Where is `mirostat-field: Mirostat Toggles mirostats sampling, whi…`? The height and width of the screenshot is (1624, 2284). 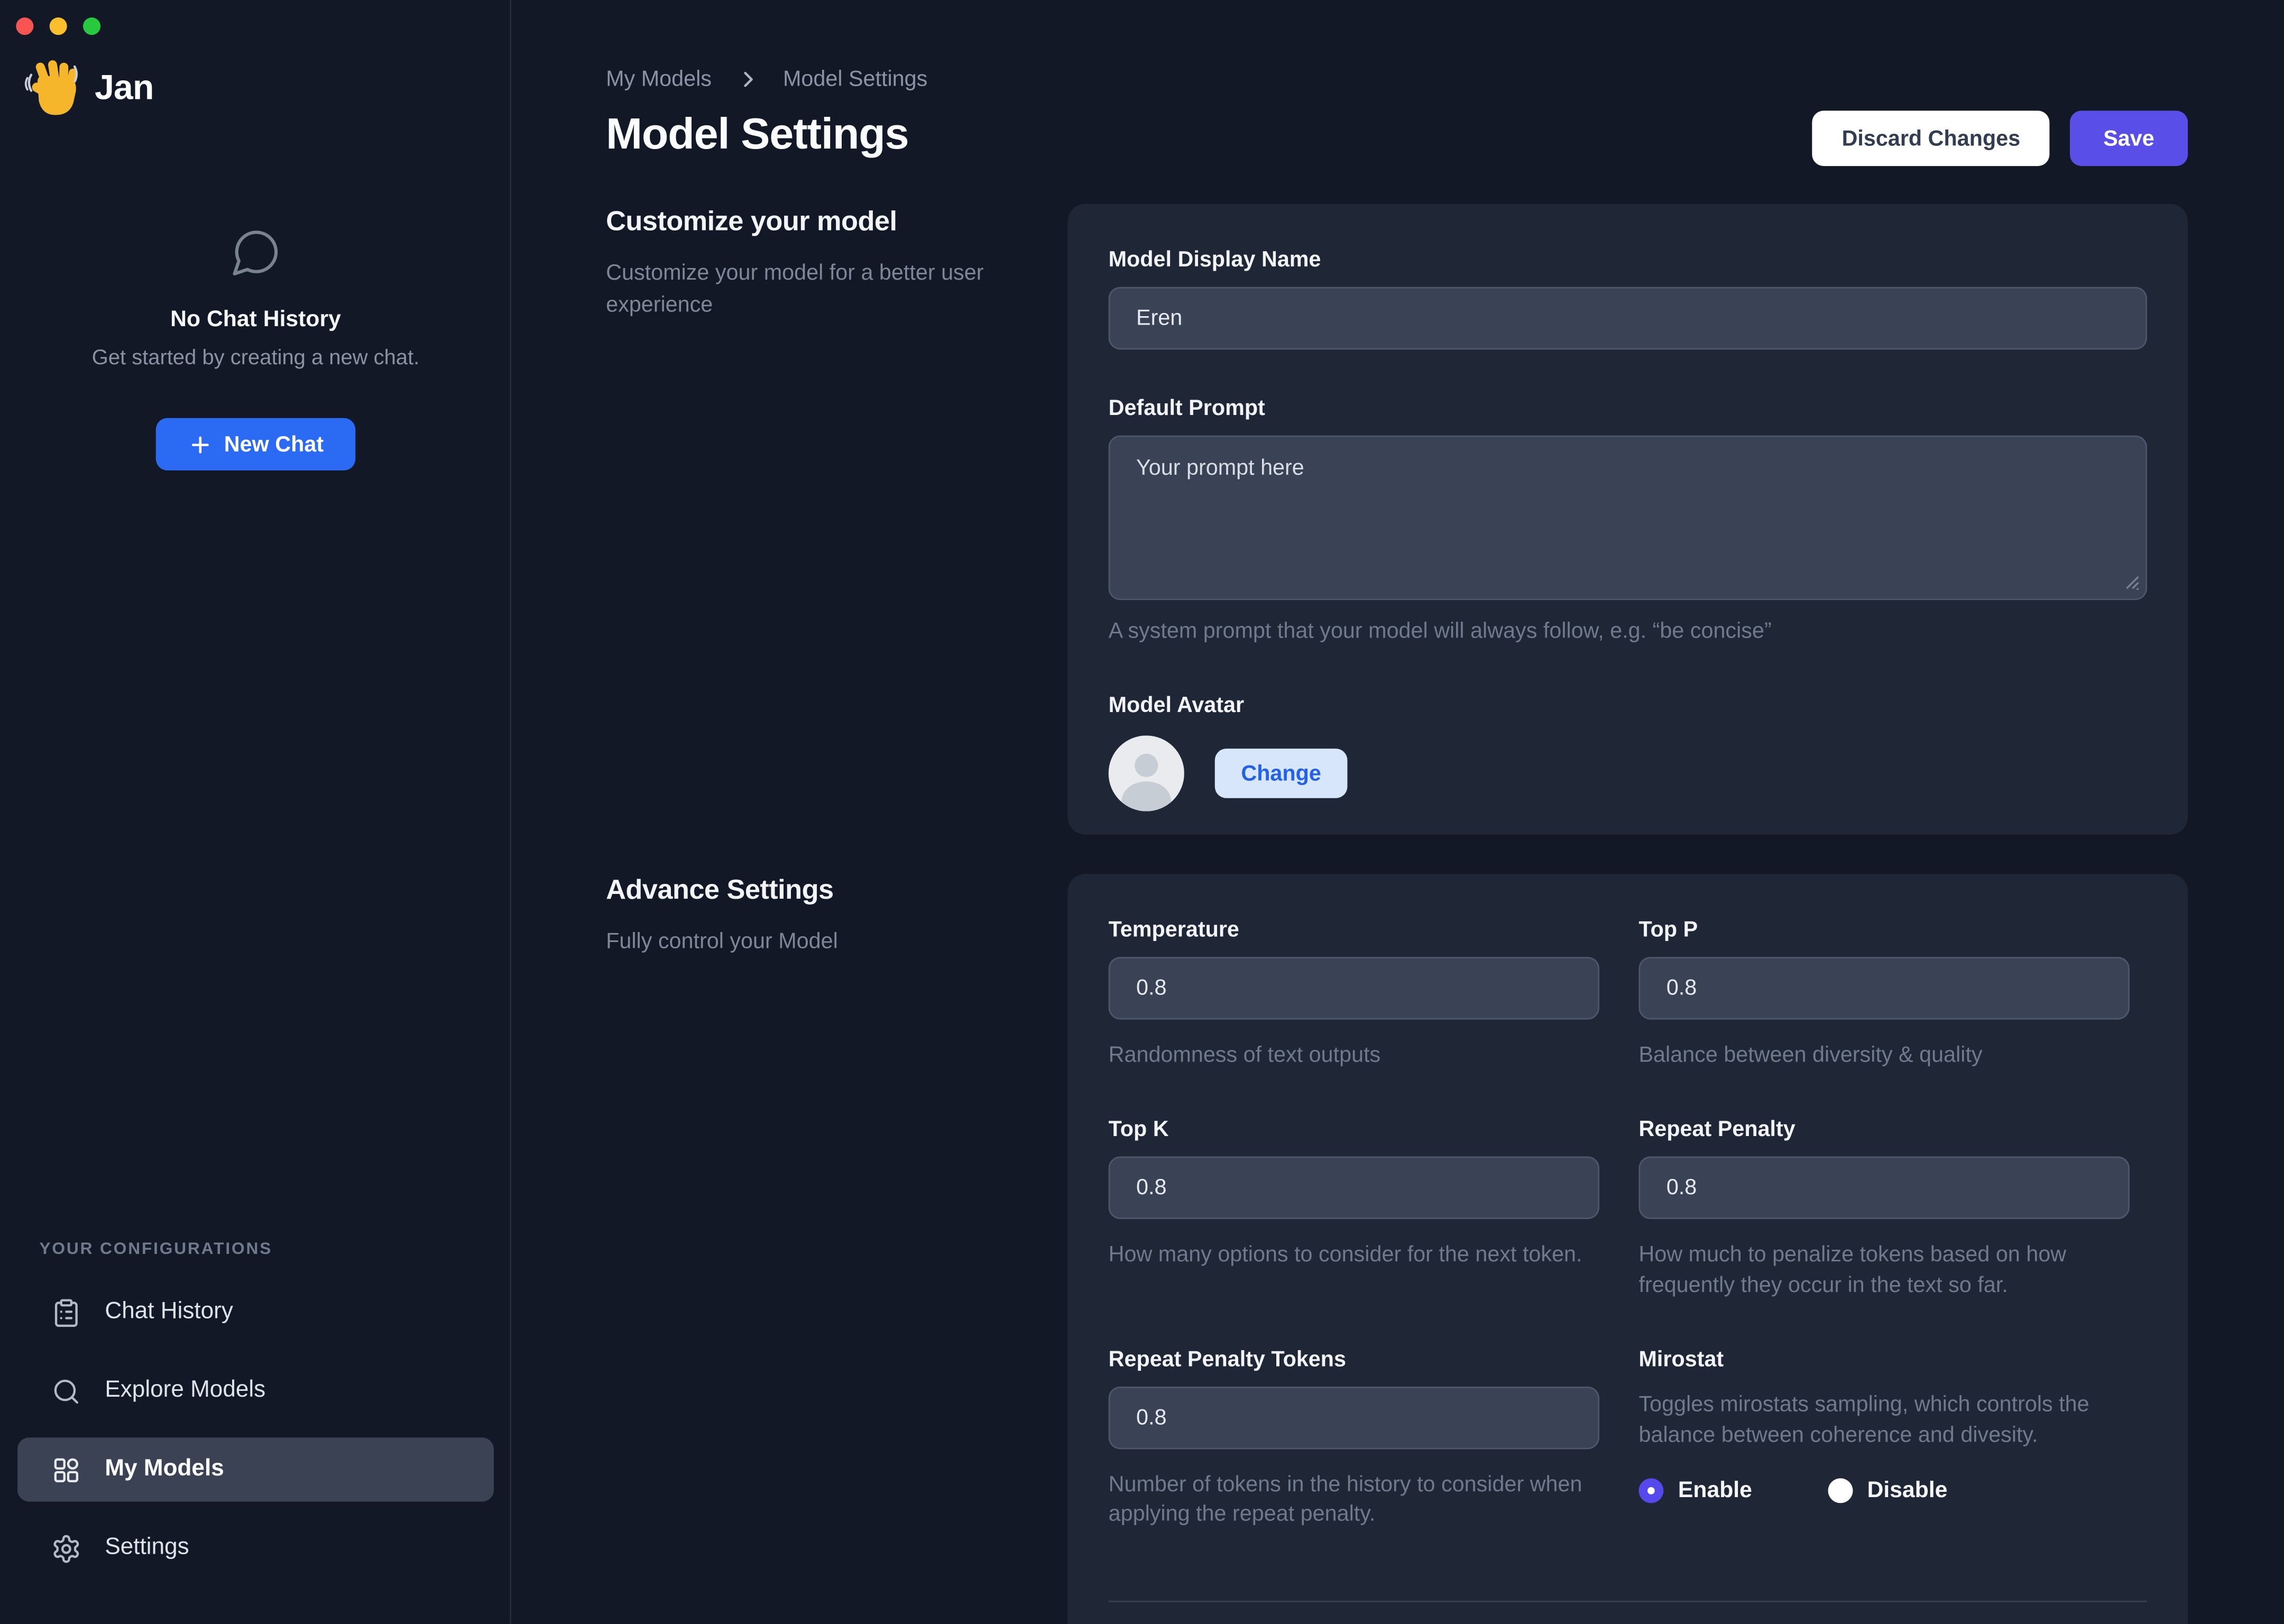
mirostat-field: Mirostat Toggles mirostats sampling, whi… is located at coordinates (1883, 1438).